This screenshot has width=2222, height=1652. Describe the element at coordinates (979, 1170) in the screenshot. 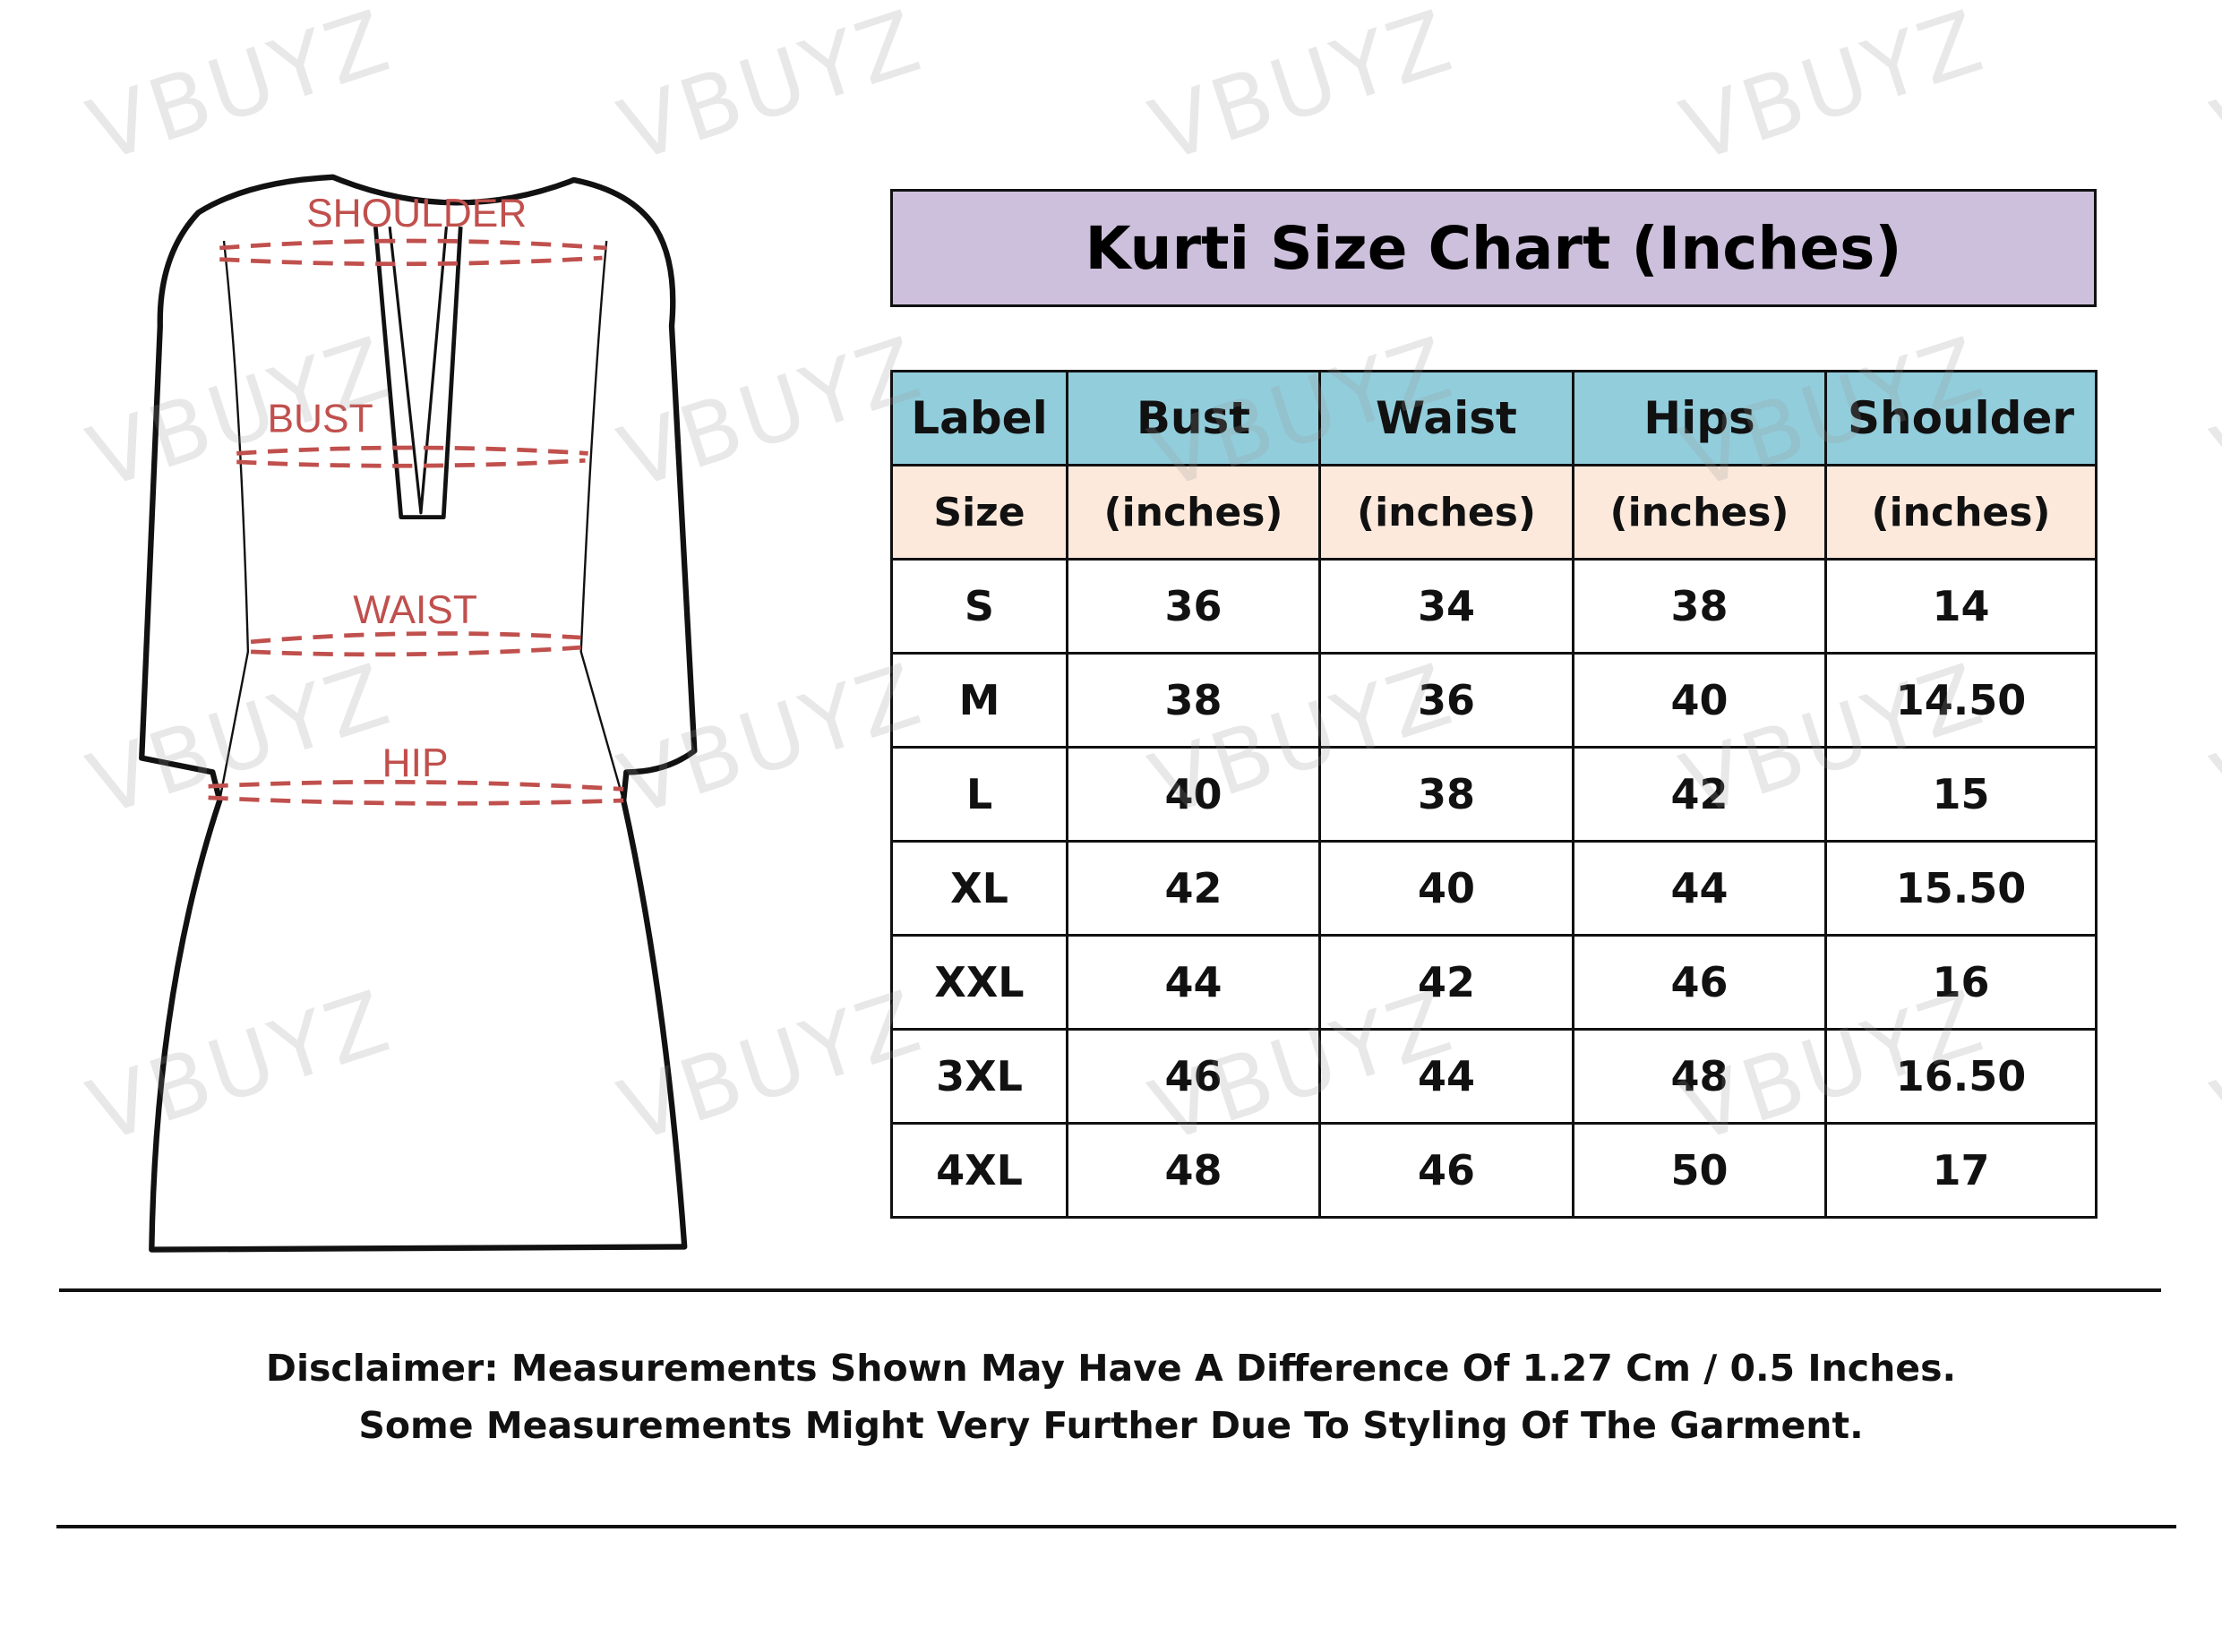

I see `table-row-cell: 4XL` at that location.